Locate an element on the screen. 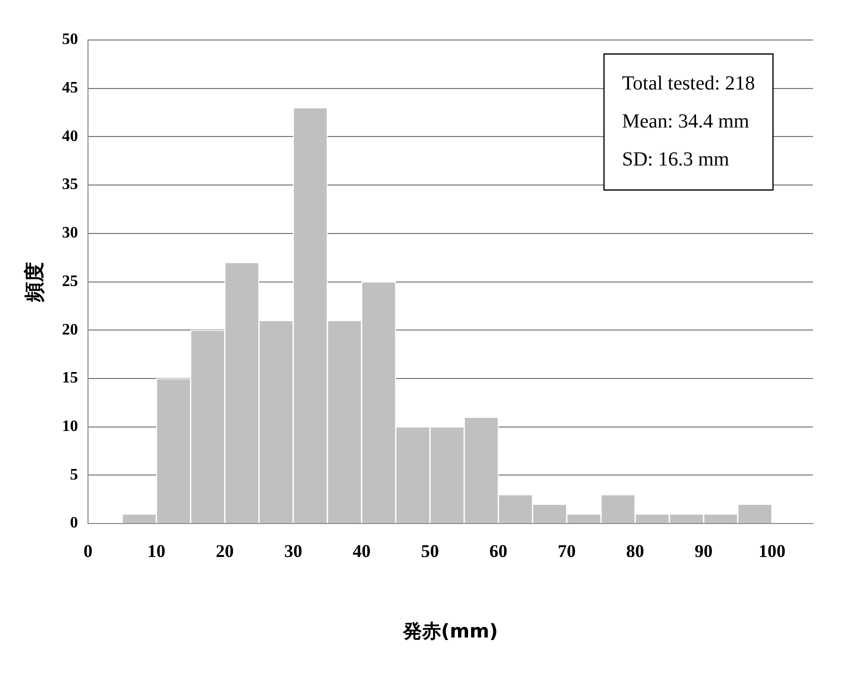 The height and width of the screenshot is (688, 843). y-tick-label: 30 is located at coordinates (70, 233).